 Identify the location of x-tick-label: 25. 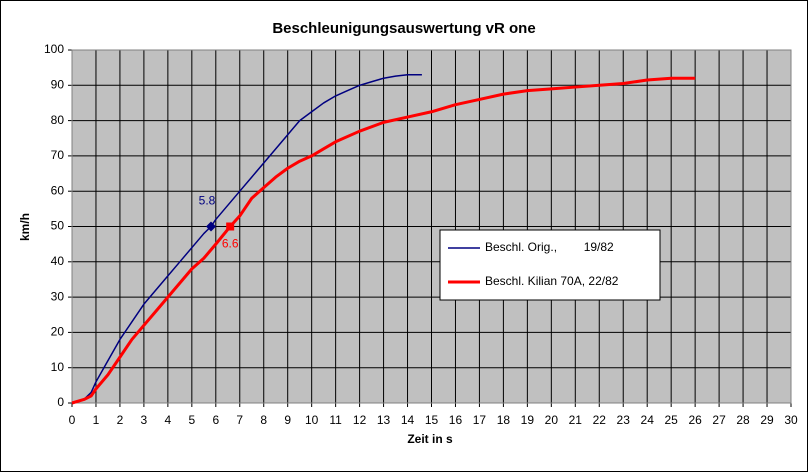
(671, 420).